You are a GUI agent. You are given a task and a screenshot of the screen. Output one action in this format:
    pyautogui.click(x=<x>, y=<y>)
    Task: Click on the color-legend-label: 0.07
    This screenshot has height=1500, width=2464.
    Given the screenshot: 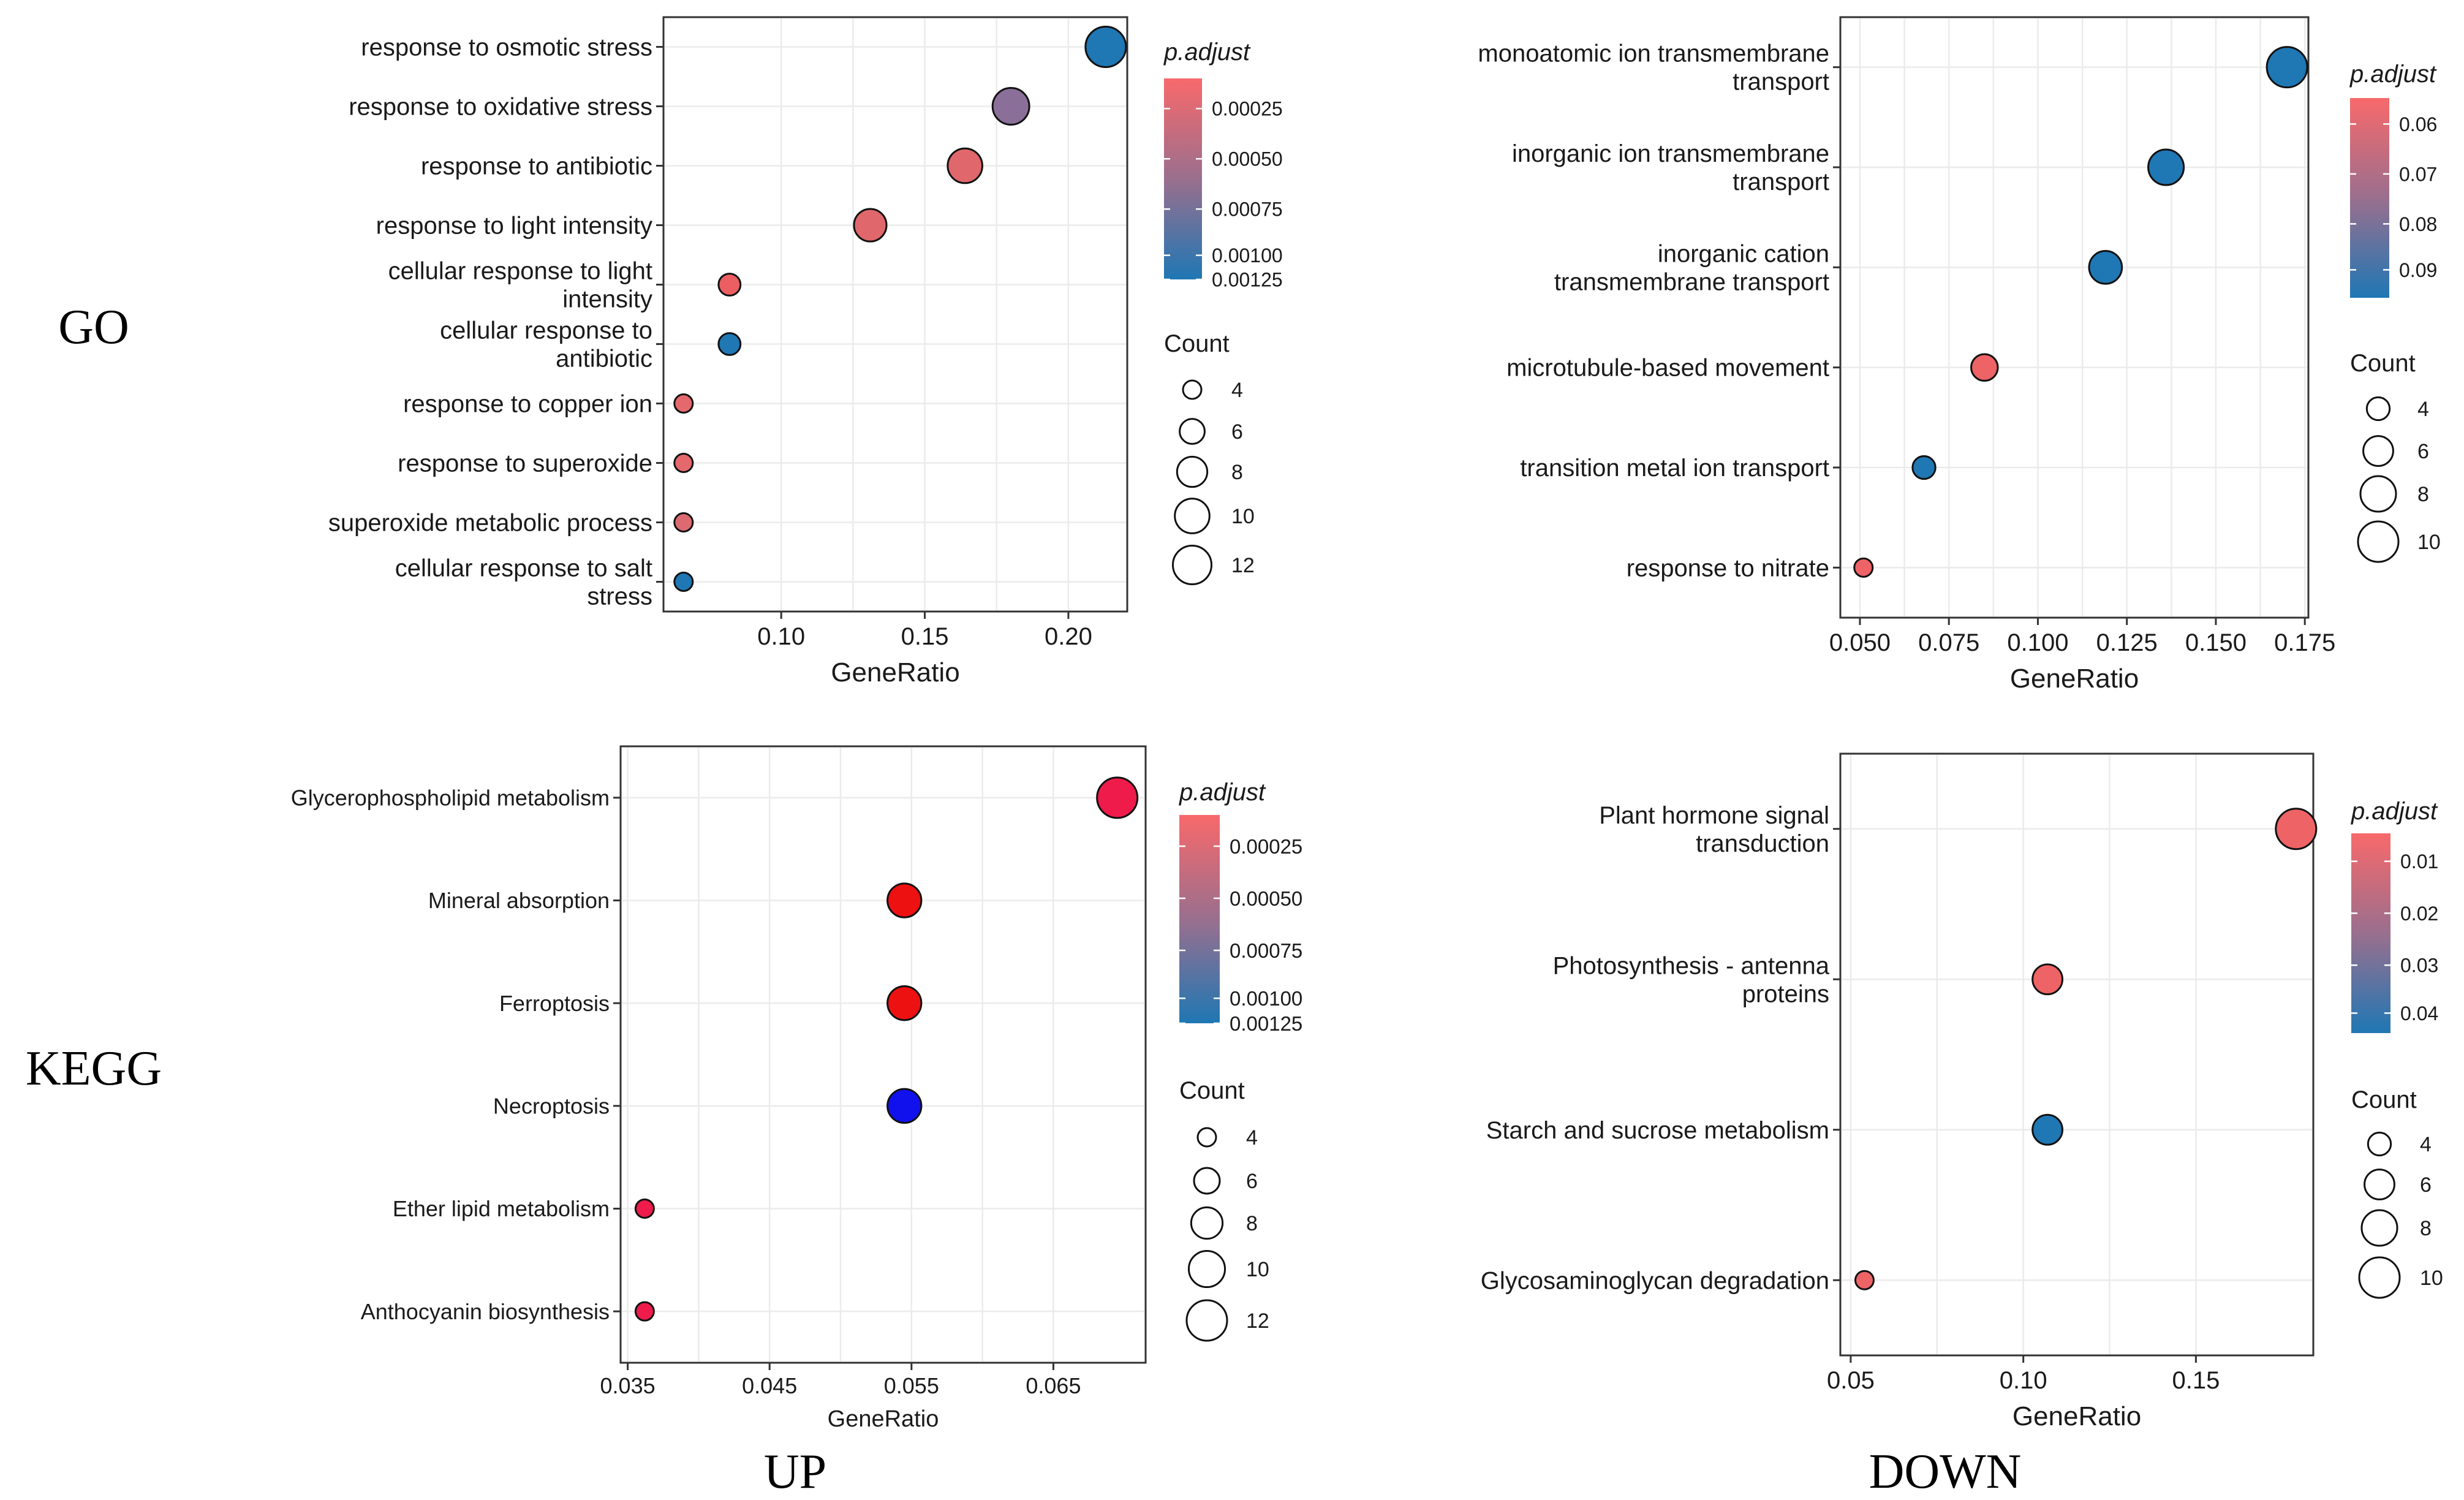 What is the action you would take?
    pyautogui.click(x=2418, y=174)
    